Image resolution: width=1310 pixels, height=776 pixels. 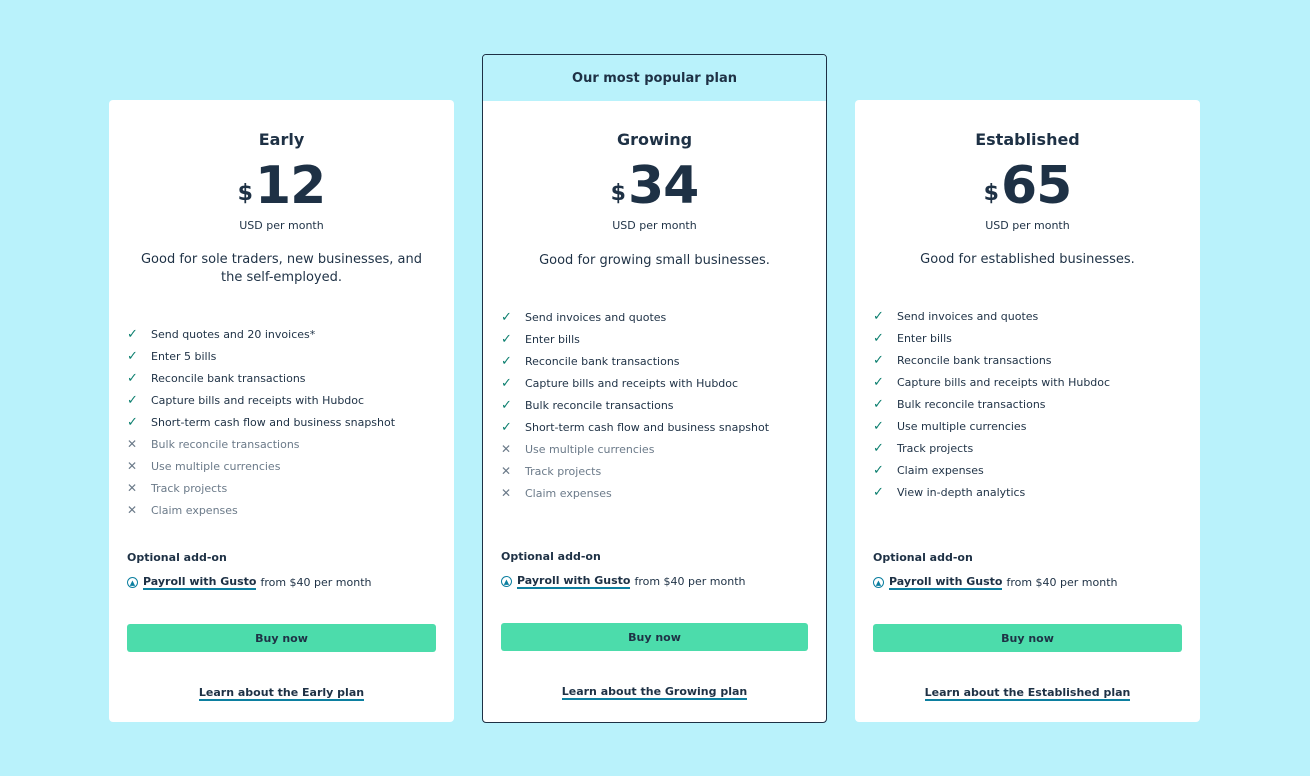 What do you see at coordinates (1027, 338) in the screenshot?
I see `feature-item: ✓ Enter bills` at bounding box center [1027, 338].